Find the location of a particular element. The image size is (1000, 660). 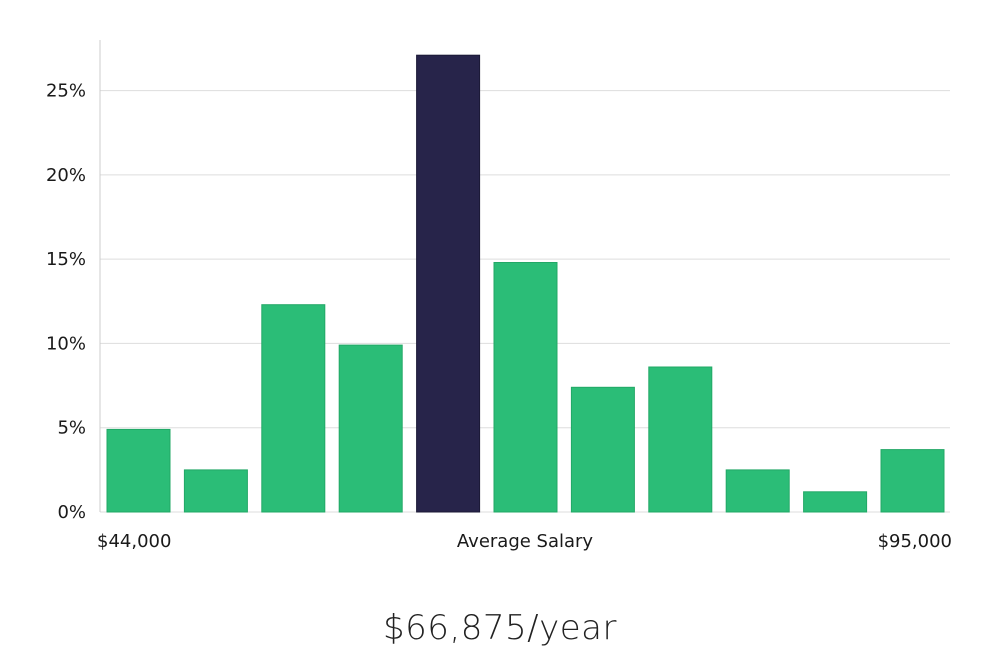

y-tick-label-5: 5% is located at coordinates (71, 428).